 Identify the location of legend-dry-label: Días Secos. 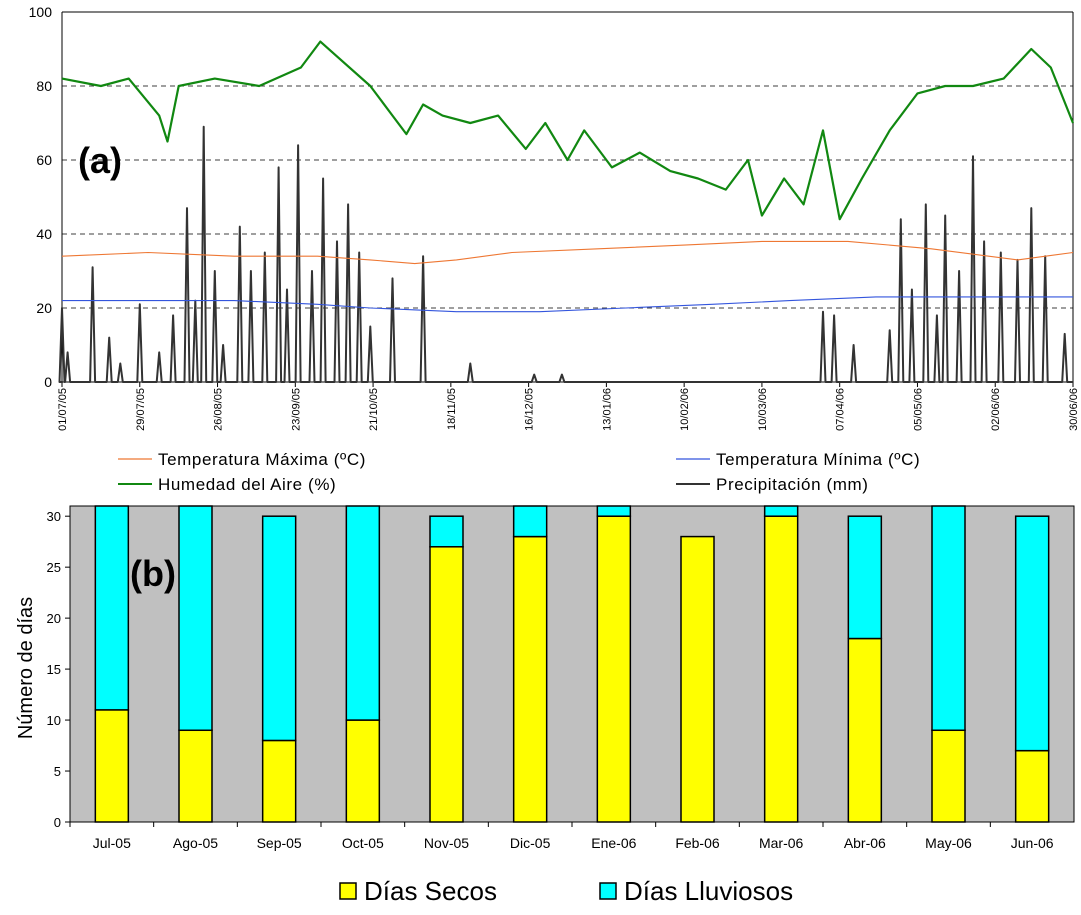
(430, 891).